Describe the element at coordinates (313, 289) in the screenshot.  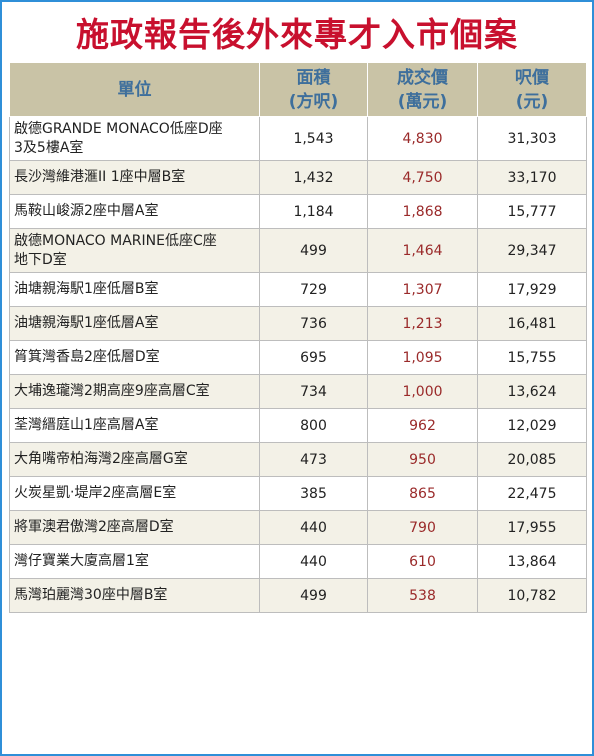
I see `cell-area: 729` at that location.